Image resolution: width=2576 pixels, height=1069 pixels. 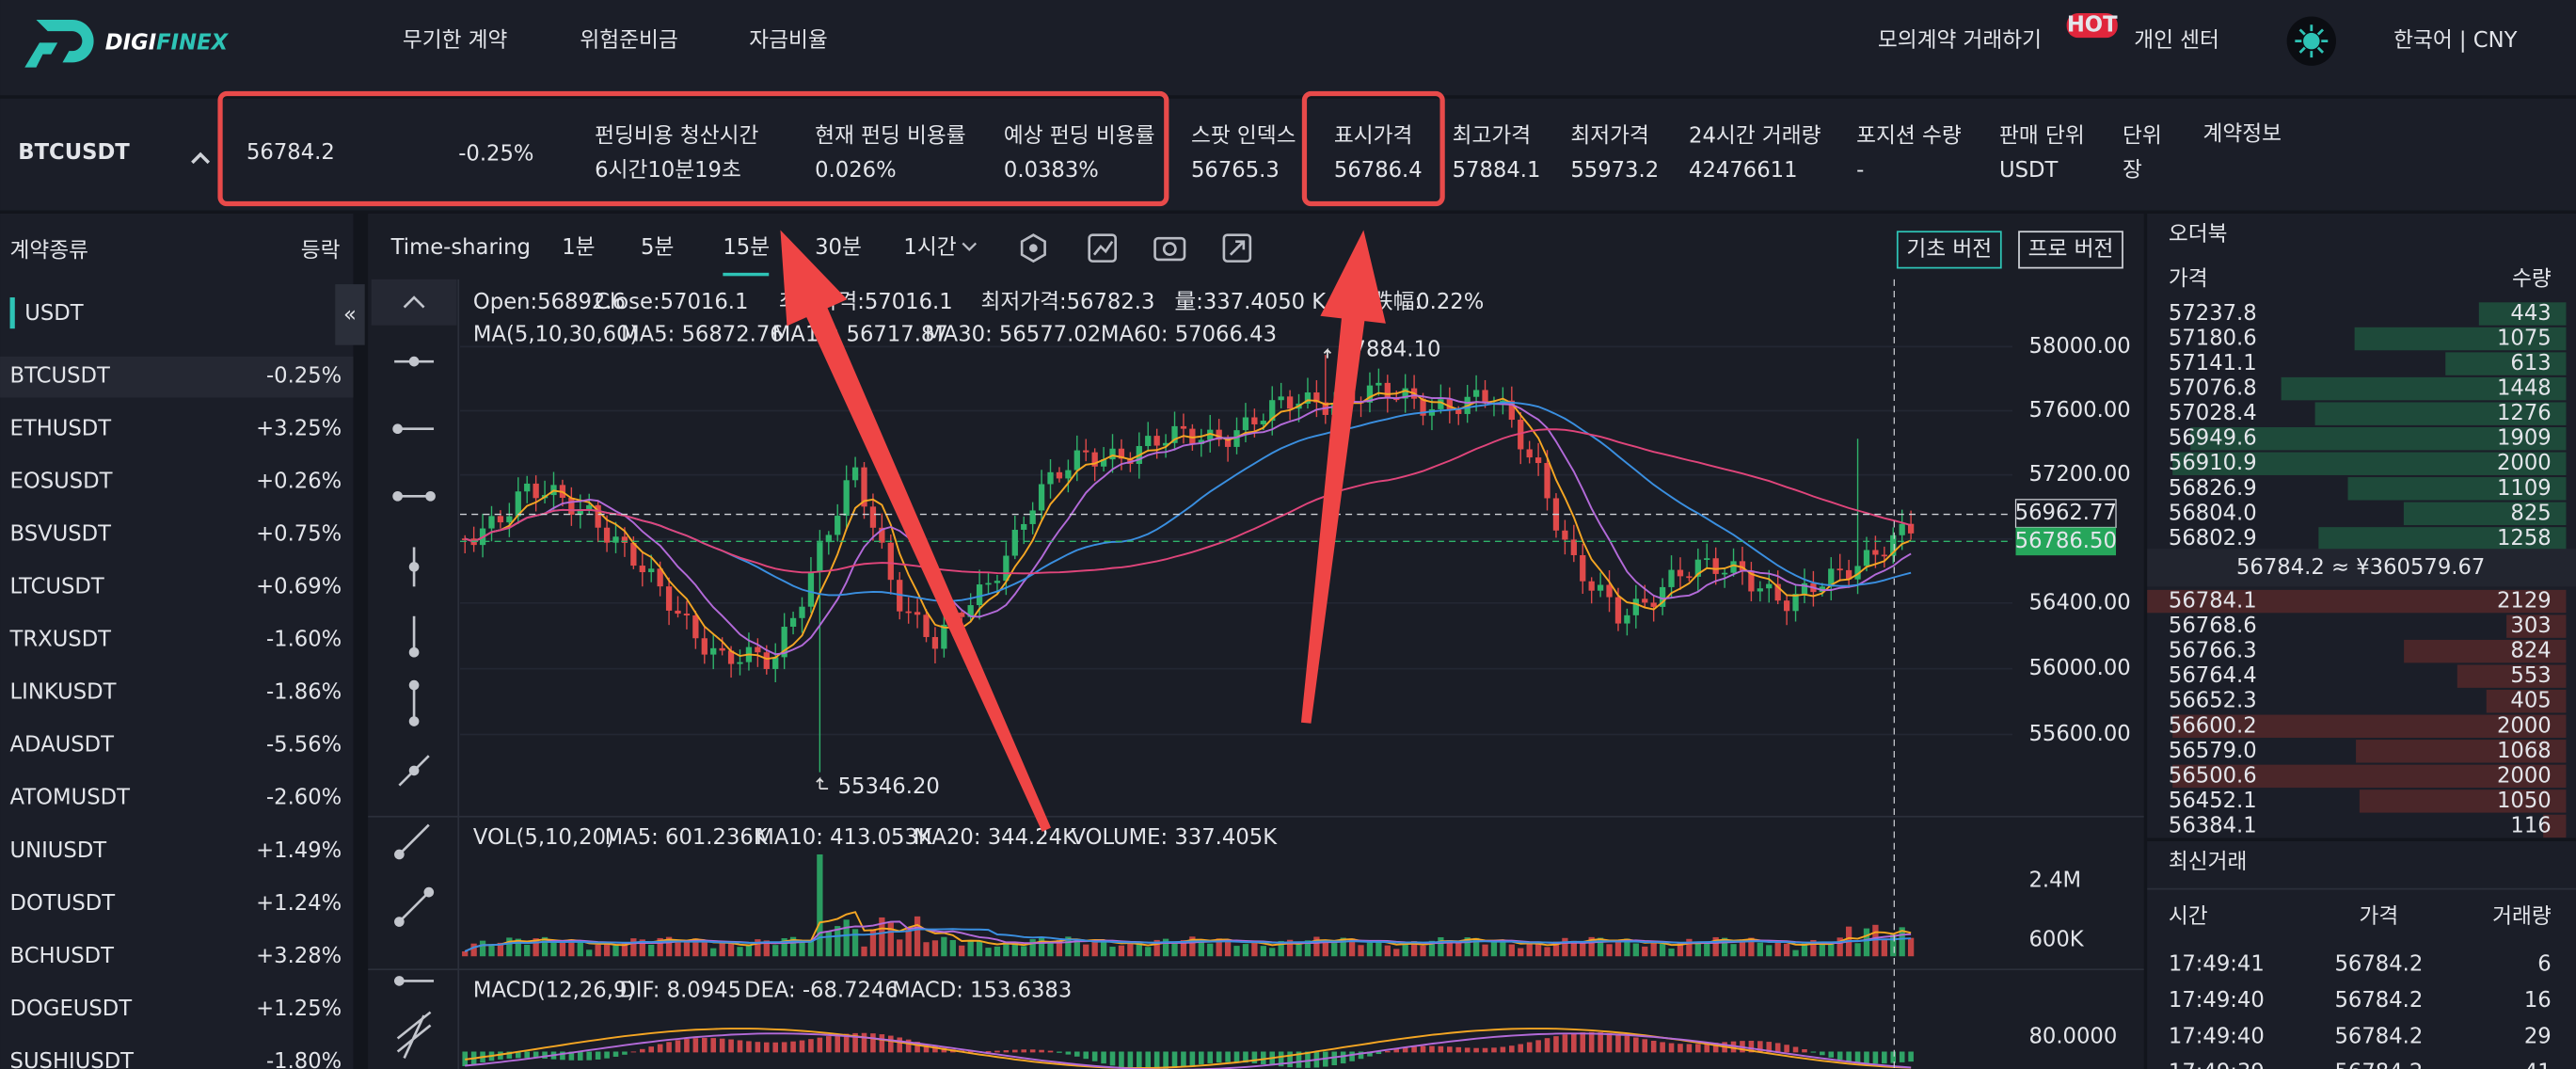 I want to click on collapse-button, so click(x=350, y=315).